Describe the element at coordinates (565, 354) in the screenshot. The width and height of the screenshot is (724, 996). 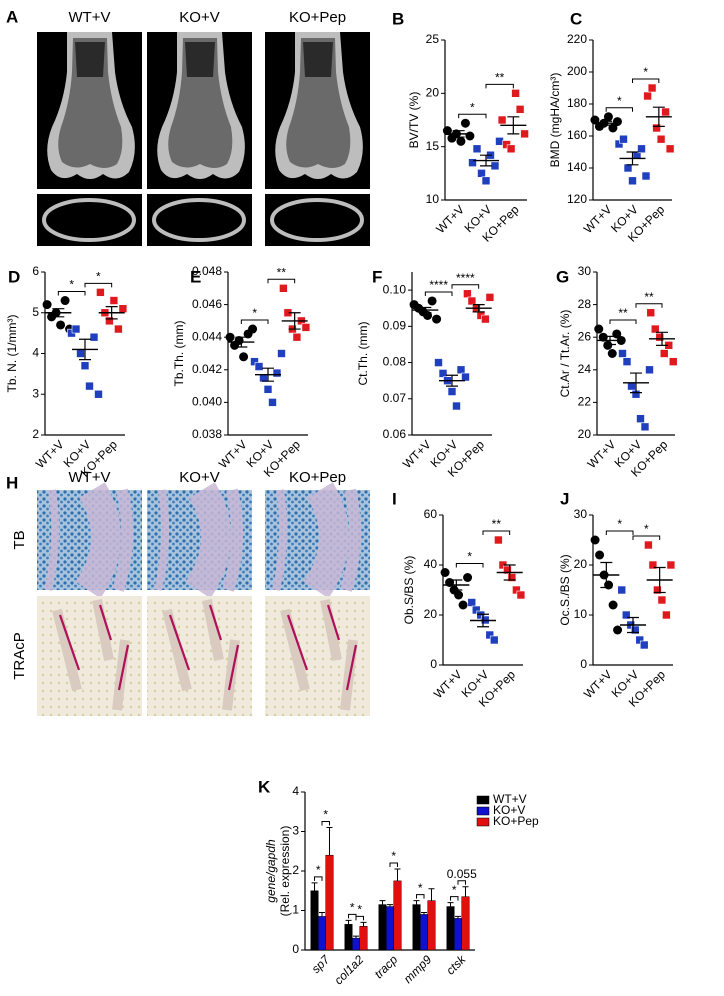
I see `y-axis-label: Ct.Ar / Tt.Ar. (%)` at that location.